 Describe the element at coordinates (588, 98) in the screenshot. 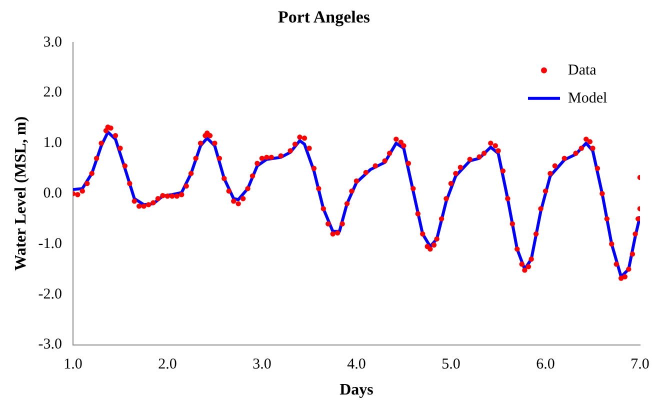

I see `legend-label: Model` at that location.